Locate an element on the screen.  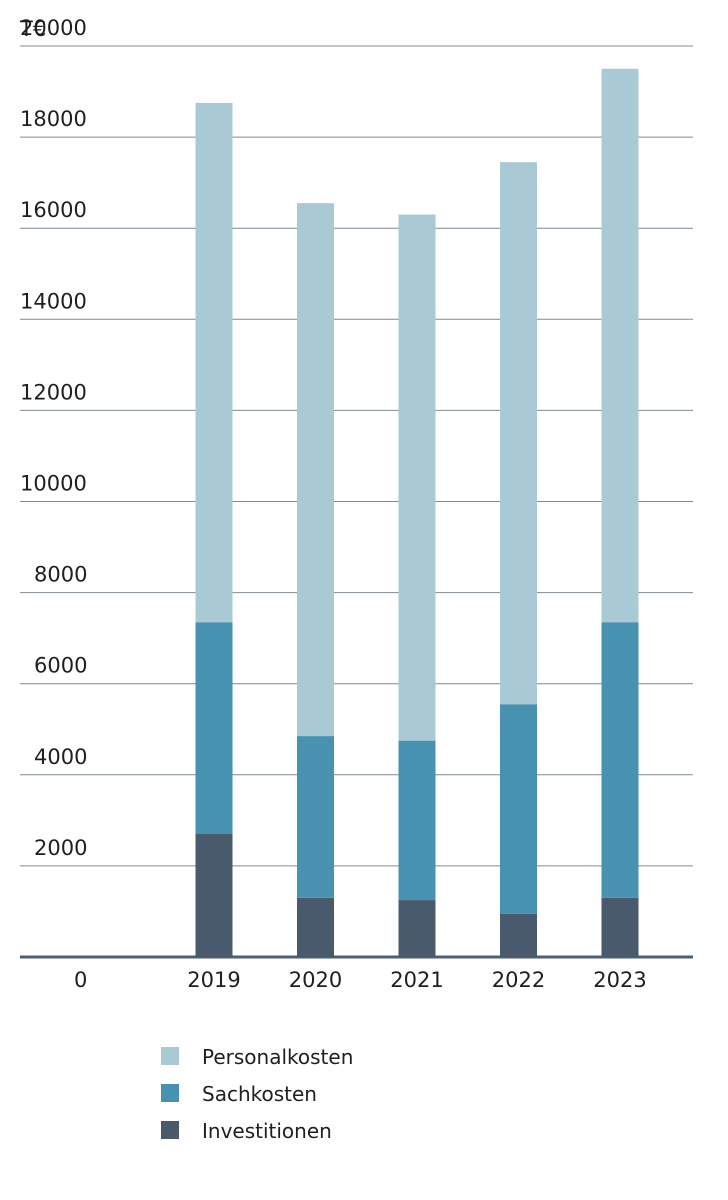
bar-segment-investitionen-2022 is located at coordinates (518, 935).